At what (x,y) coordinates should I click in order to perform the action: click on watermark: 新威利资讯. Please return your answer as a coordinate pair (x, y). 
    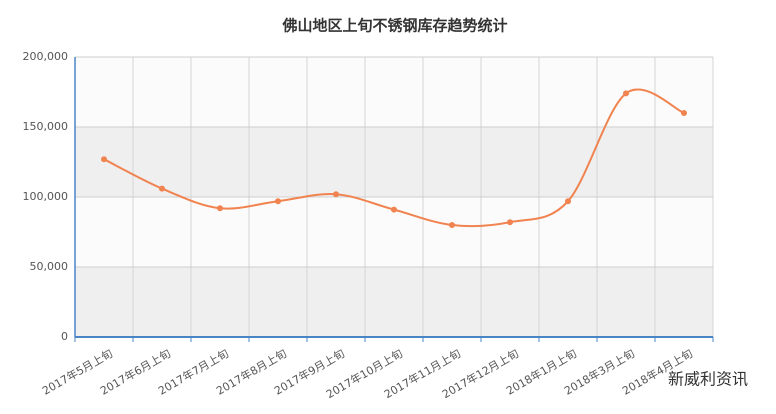
    Looking at the image, I should click on (708, 379).